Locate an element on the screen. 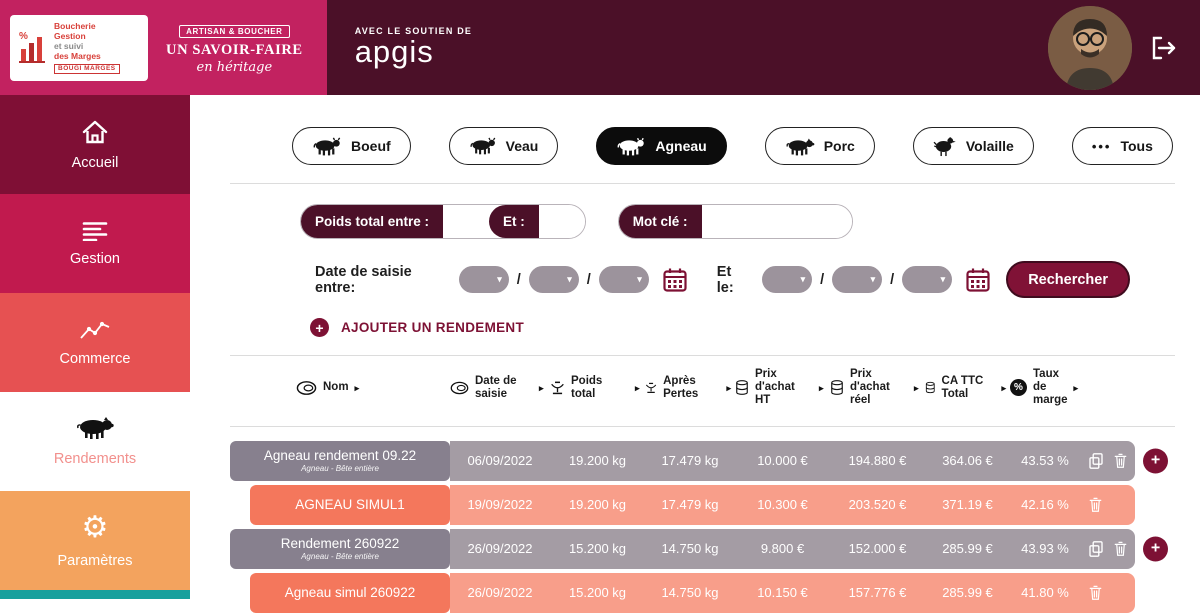  weight-between-label: Poids total entre : is located at coordinates (372, 221).